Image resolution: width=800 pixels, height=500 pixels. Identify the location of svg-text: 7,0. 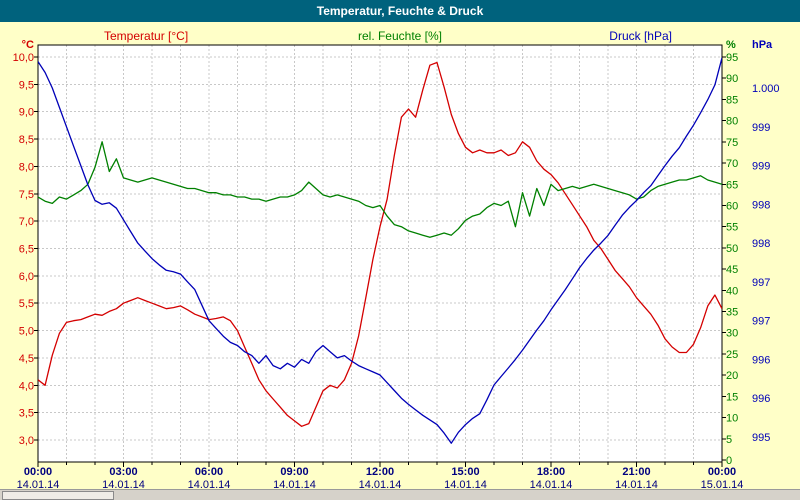
(26, 222).